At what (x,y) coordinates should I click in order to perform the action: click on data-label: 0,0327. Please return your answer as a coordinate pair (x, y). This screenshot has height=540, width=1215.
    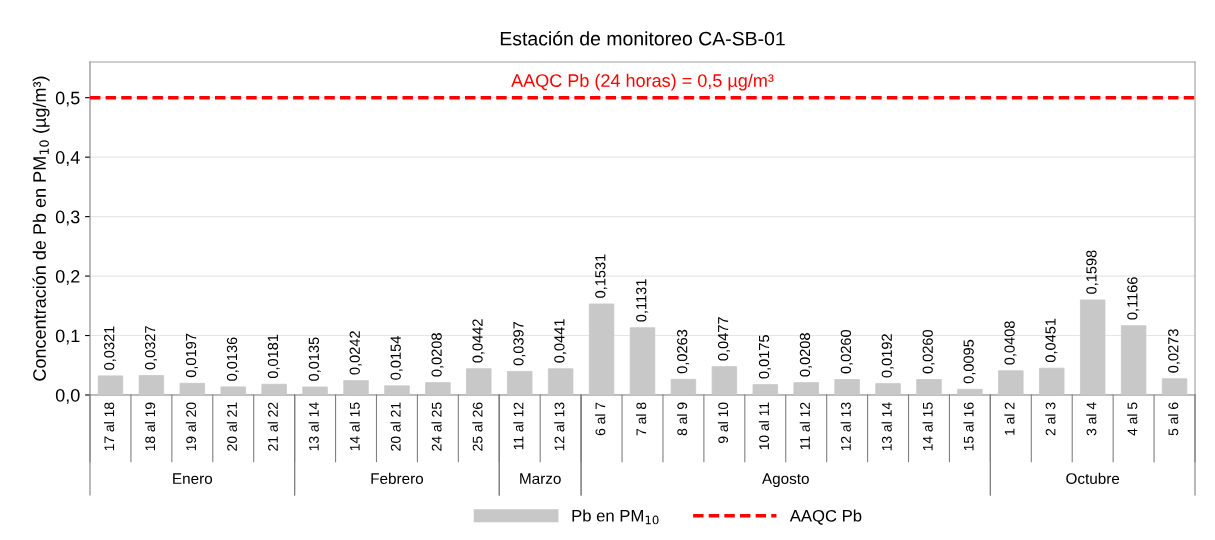
    Looking at the image, I should click on (151, 348).